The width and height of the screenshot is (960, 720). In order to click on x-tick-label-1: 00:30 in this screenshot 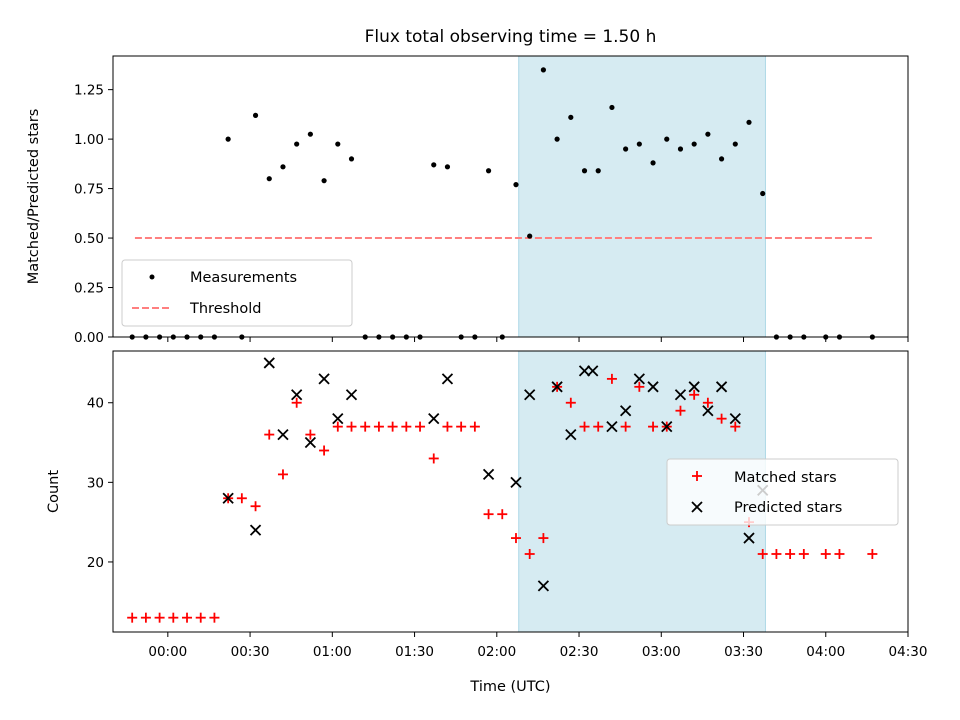, I will do `click(250, 652)`.